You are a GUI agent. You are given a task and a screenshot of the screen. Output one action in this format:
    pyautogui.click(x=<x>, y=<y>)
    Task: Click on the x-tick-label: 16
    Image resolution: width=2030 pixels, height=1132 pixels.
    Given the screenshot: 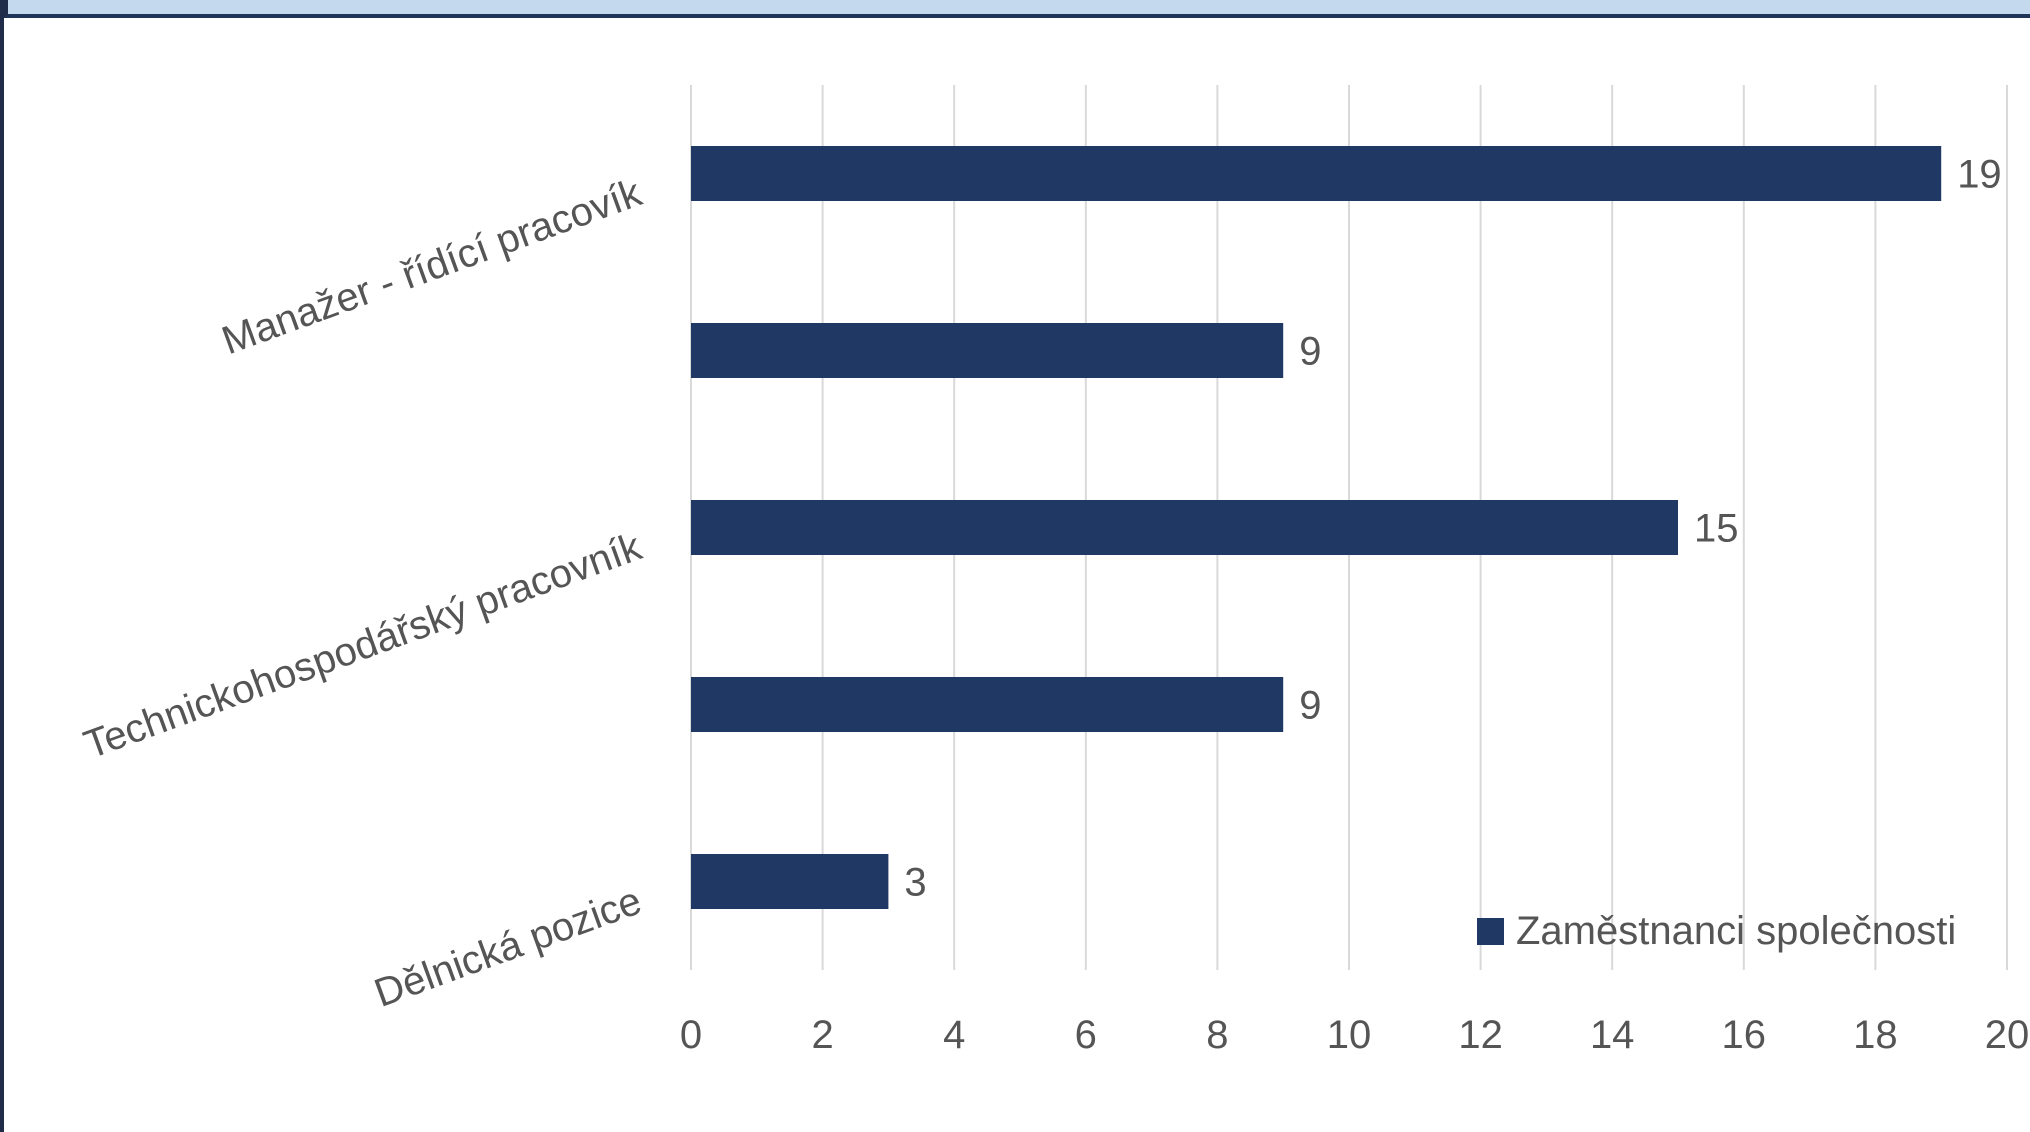 What is the action you would take?
    pyautogui.click(x=1744, y=1035)
    